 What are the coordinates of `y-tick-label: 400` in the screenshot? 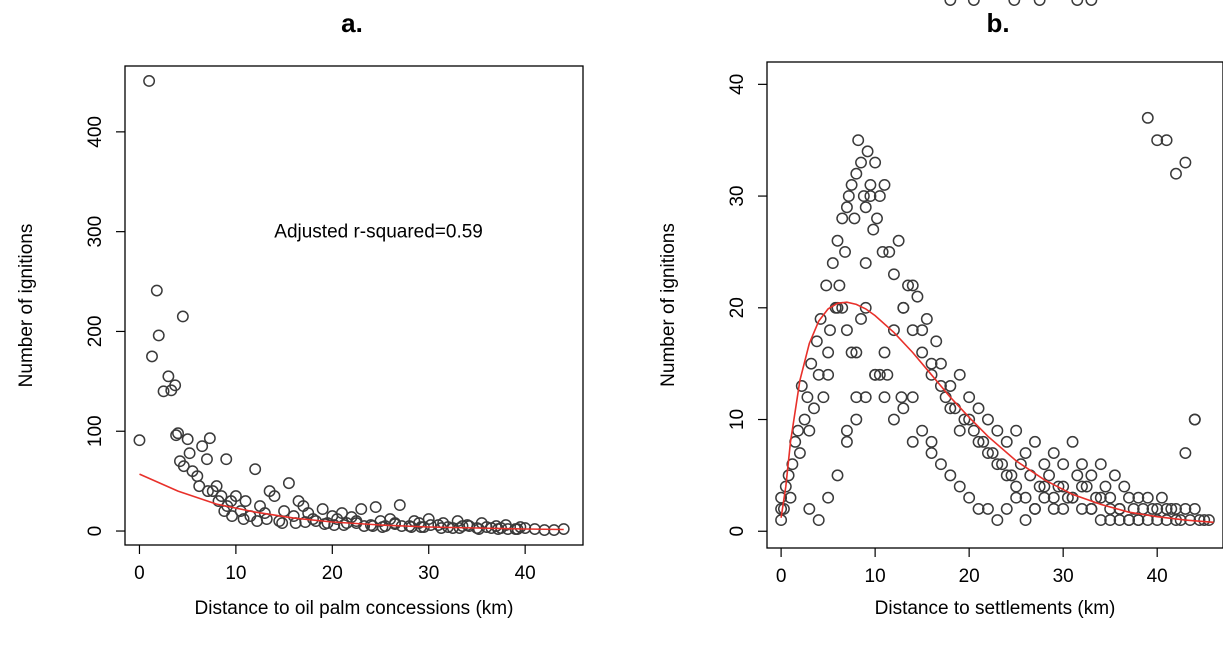 It's located at (95, 132).